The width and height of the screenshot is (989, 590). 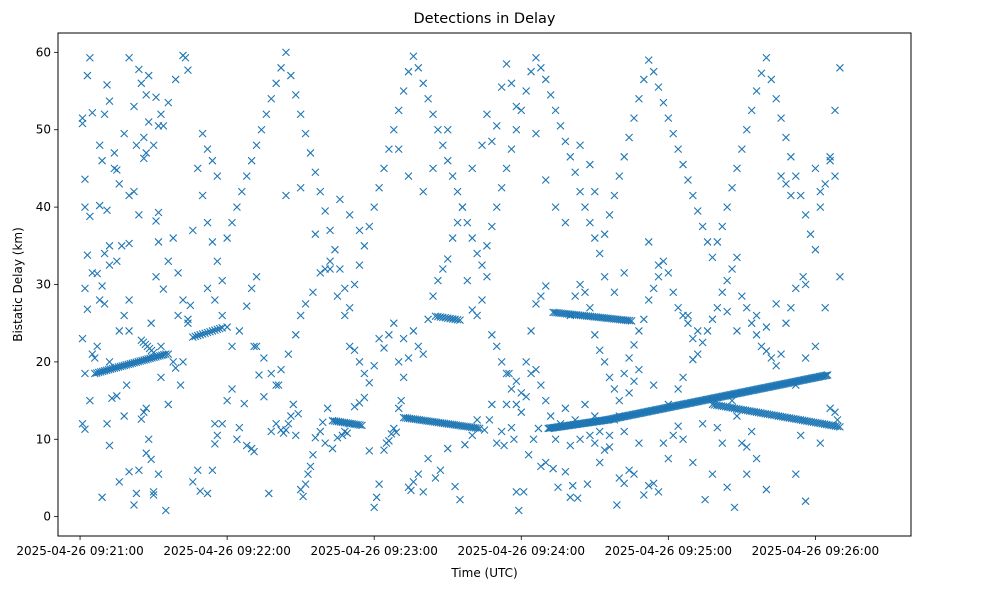 I want to click on chart-title: Detections in Delay, so click(x=484, y=19).